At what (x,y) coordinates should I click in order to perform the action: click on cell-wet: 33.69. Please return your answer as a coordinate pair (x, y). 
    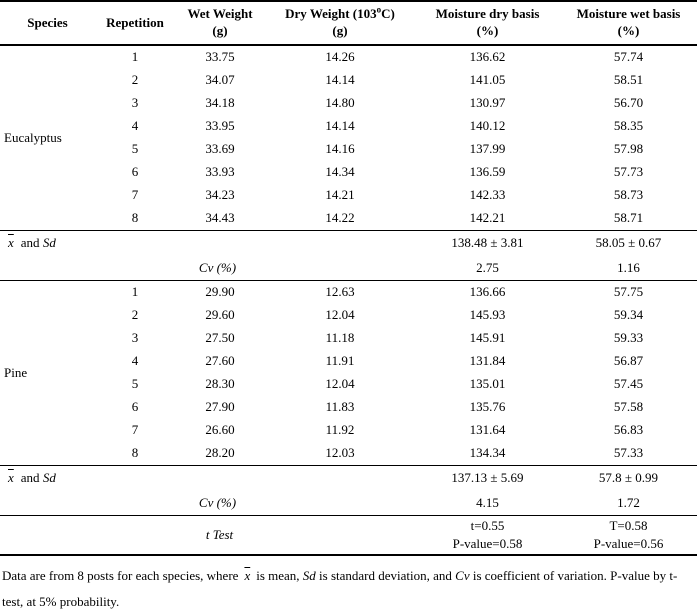
    Looking at the image, I should click on (220, 149).